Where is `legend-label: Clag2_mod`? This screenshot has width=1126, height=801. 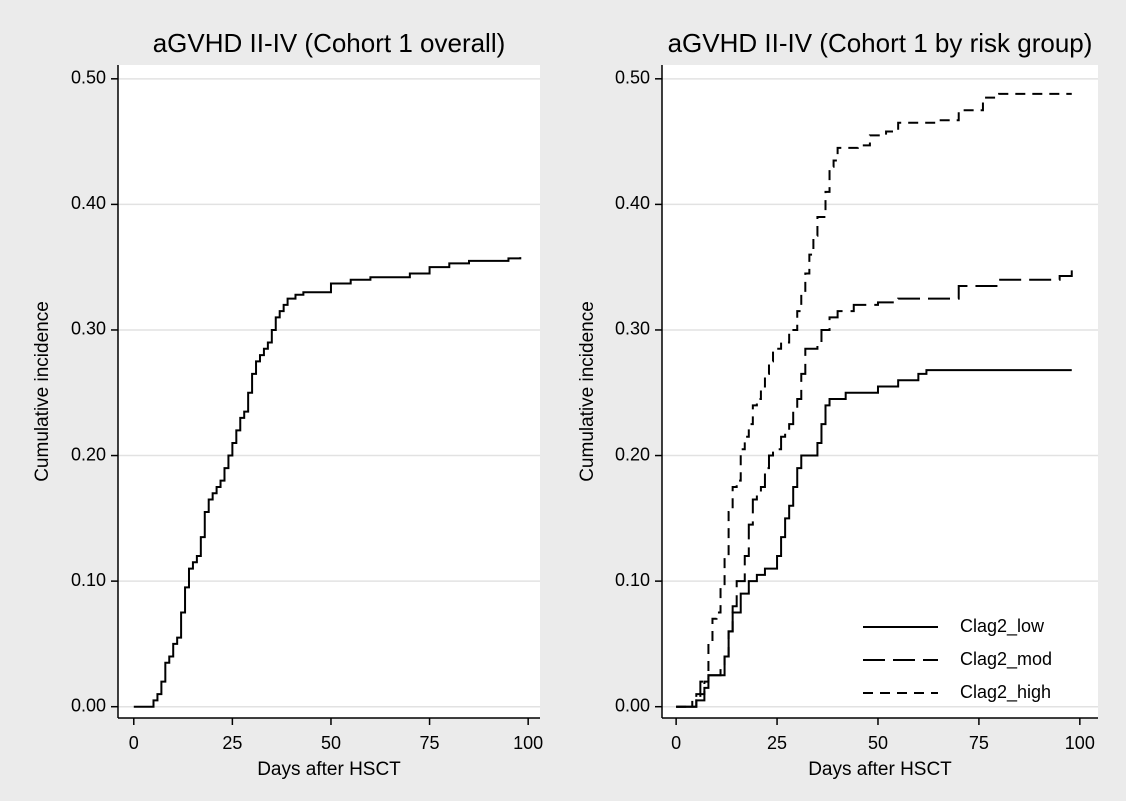 legend-label: Clag2_mod is located at coordinates (1006, 659).